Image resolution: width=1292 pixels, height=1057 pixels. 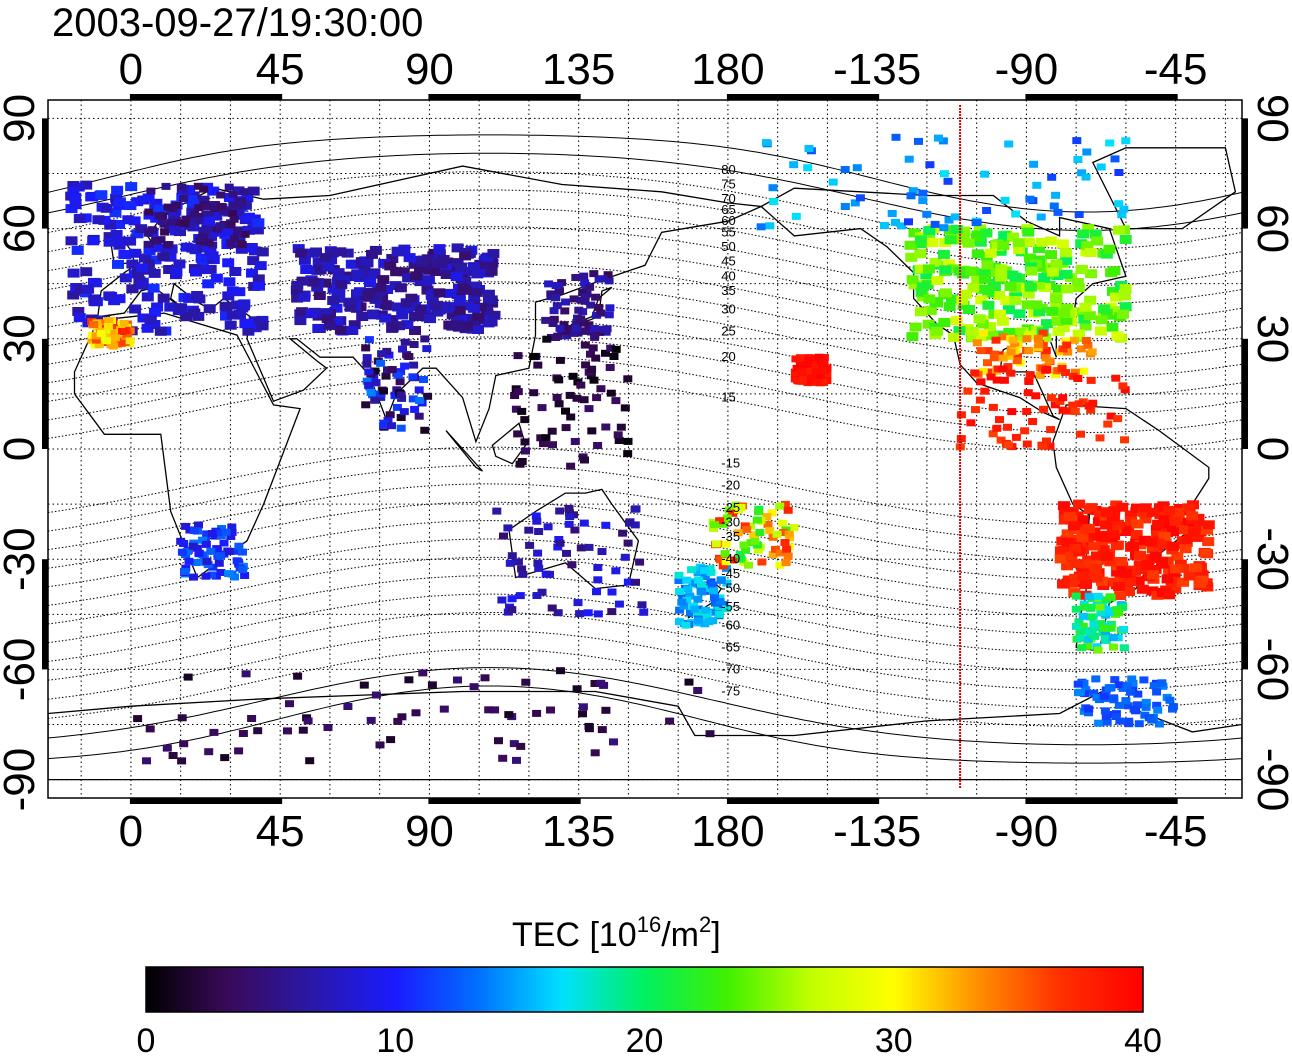 I want to click on frame-bar-bottom, so click(x=1101, y=801).